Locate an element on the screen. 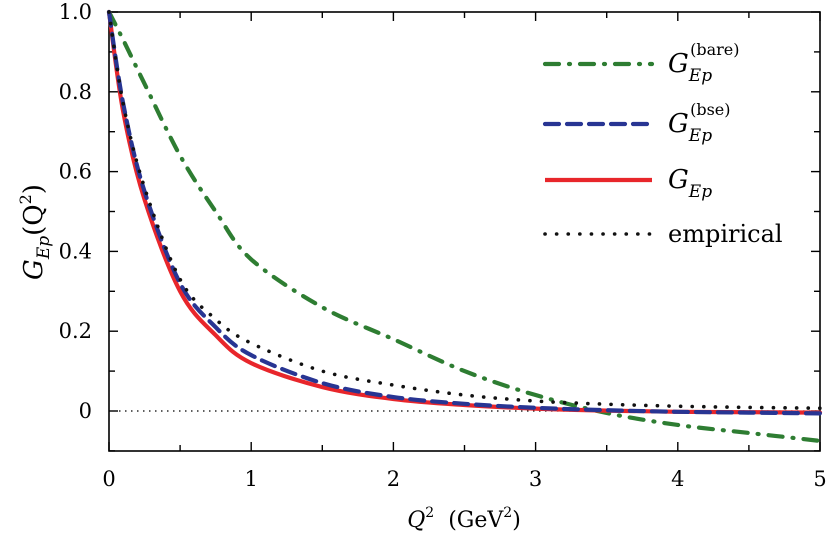 This screenshot has height=537, width=829. legend-label: GEp is located at coordinates (690, 183).